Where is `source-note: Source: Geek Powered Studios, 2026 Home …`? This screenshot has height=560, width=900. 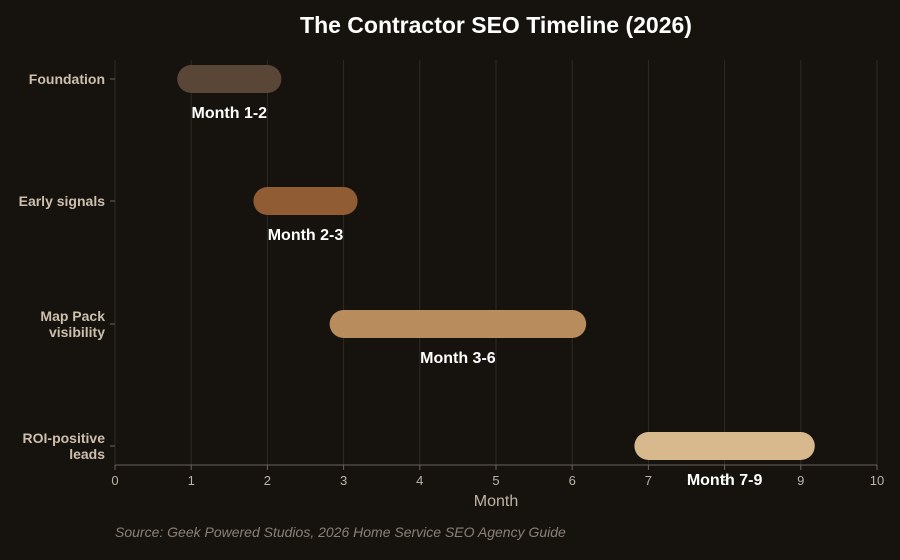 source-note: Source: Geek Powered Studios, 2026 Home … is located at coordinates (340, 532).